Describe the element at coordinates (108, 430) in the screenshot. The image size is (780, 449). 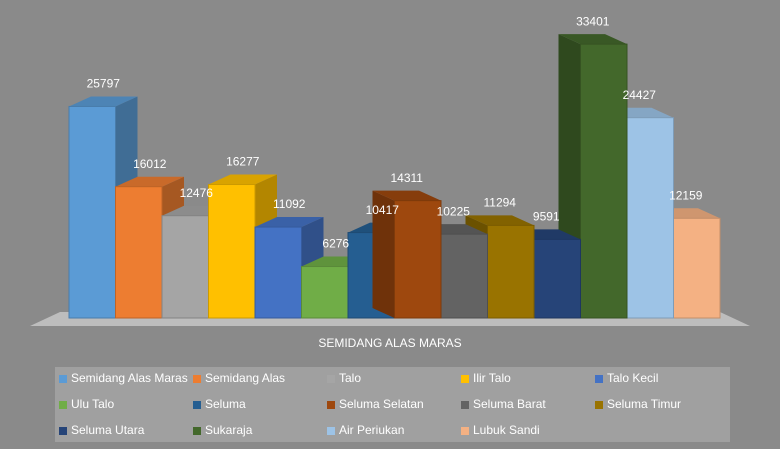
I see `legend-label: Seluma Utara` at that location.